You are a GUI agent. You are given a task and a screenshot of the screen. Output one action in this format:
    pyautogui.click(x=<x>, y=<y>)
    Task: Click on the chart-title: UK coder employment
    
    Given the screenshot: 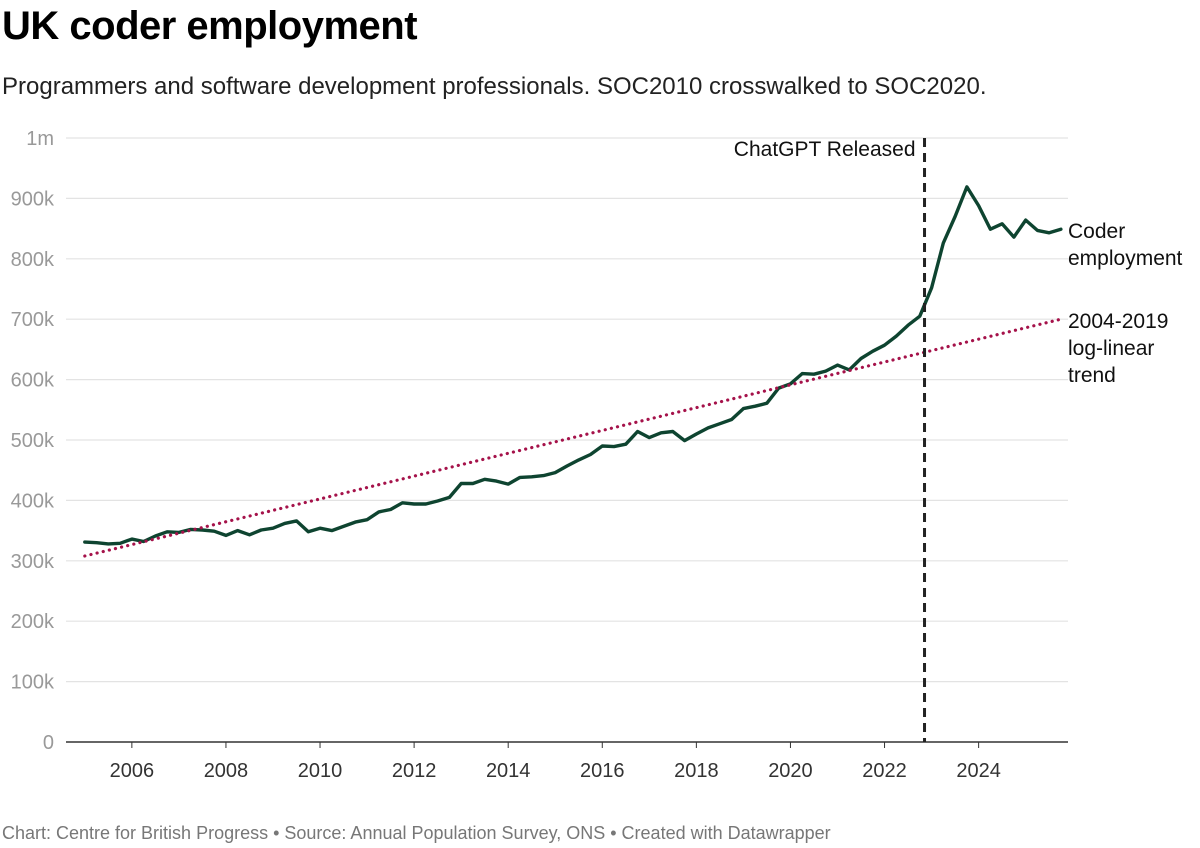 What is the action you would take?
    pyautogui.click(x=210, y=26)
    